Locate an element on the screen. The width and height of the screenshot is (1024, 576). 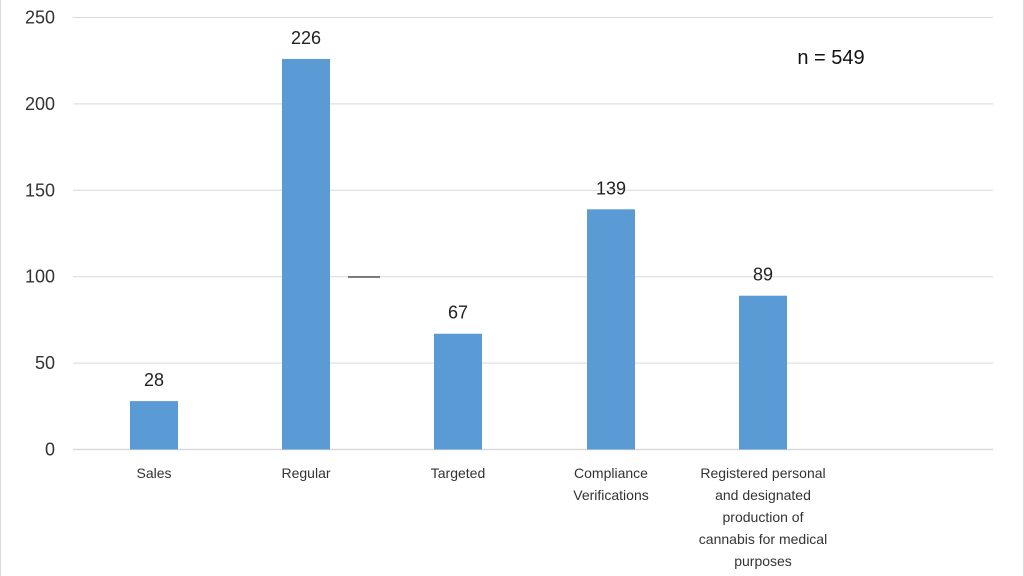
category-label: Targeted is located at coordinates (458, 473).